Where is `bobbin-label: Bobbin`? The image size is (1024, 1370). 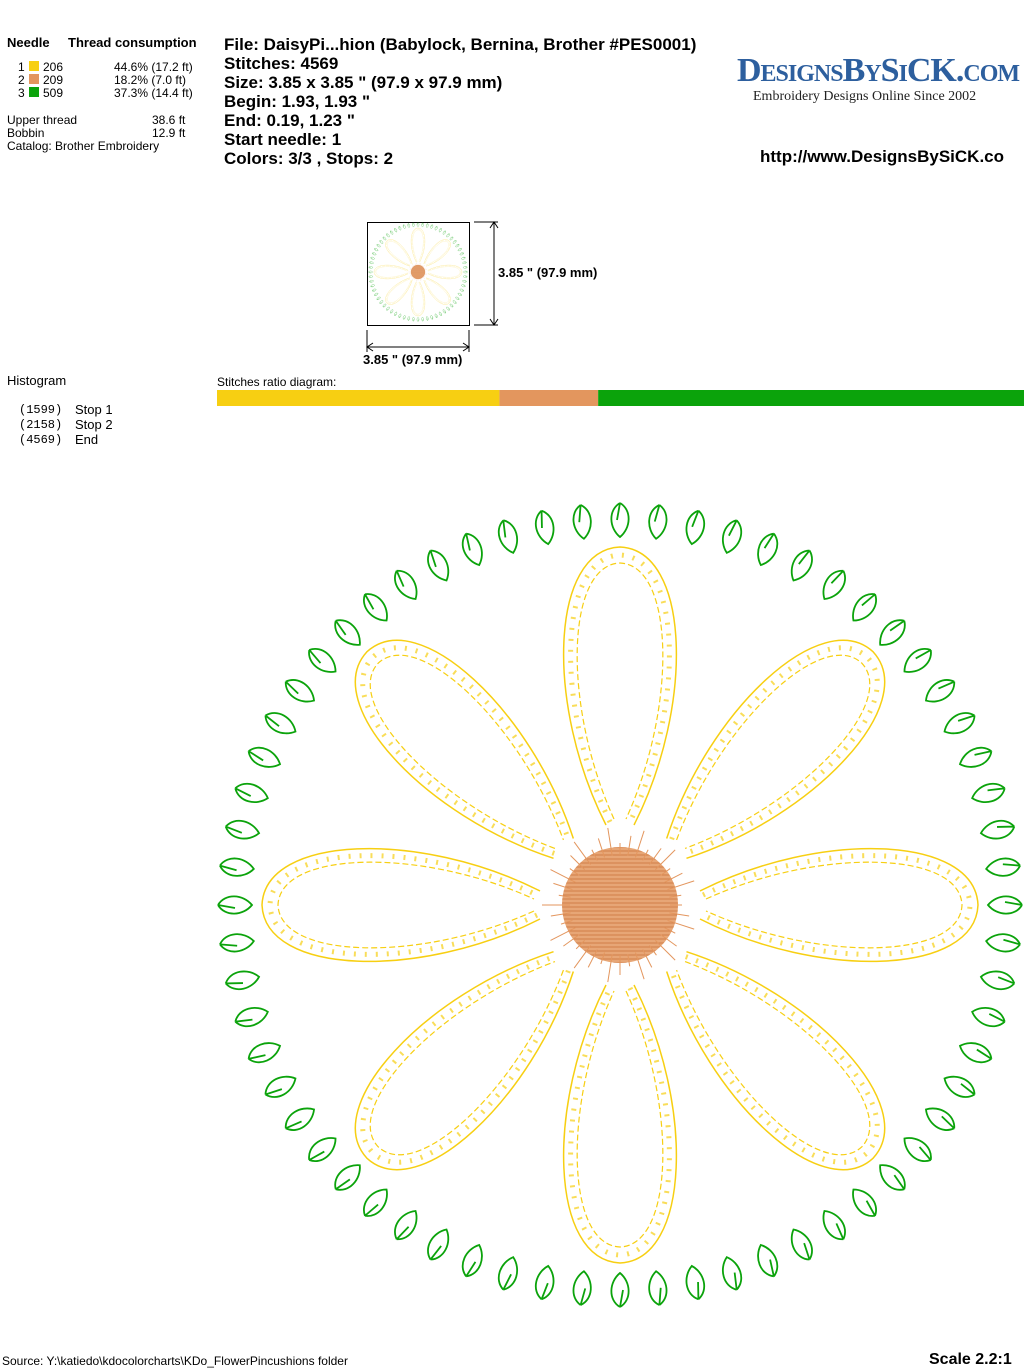 bobbin-label: Bobbin is located at coordinates (26, 133).